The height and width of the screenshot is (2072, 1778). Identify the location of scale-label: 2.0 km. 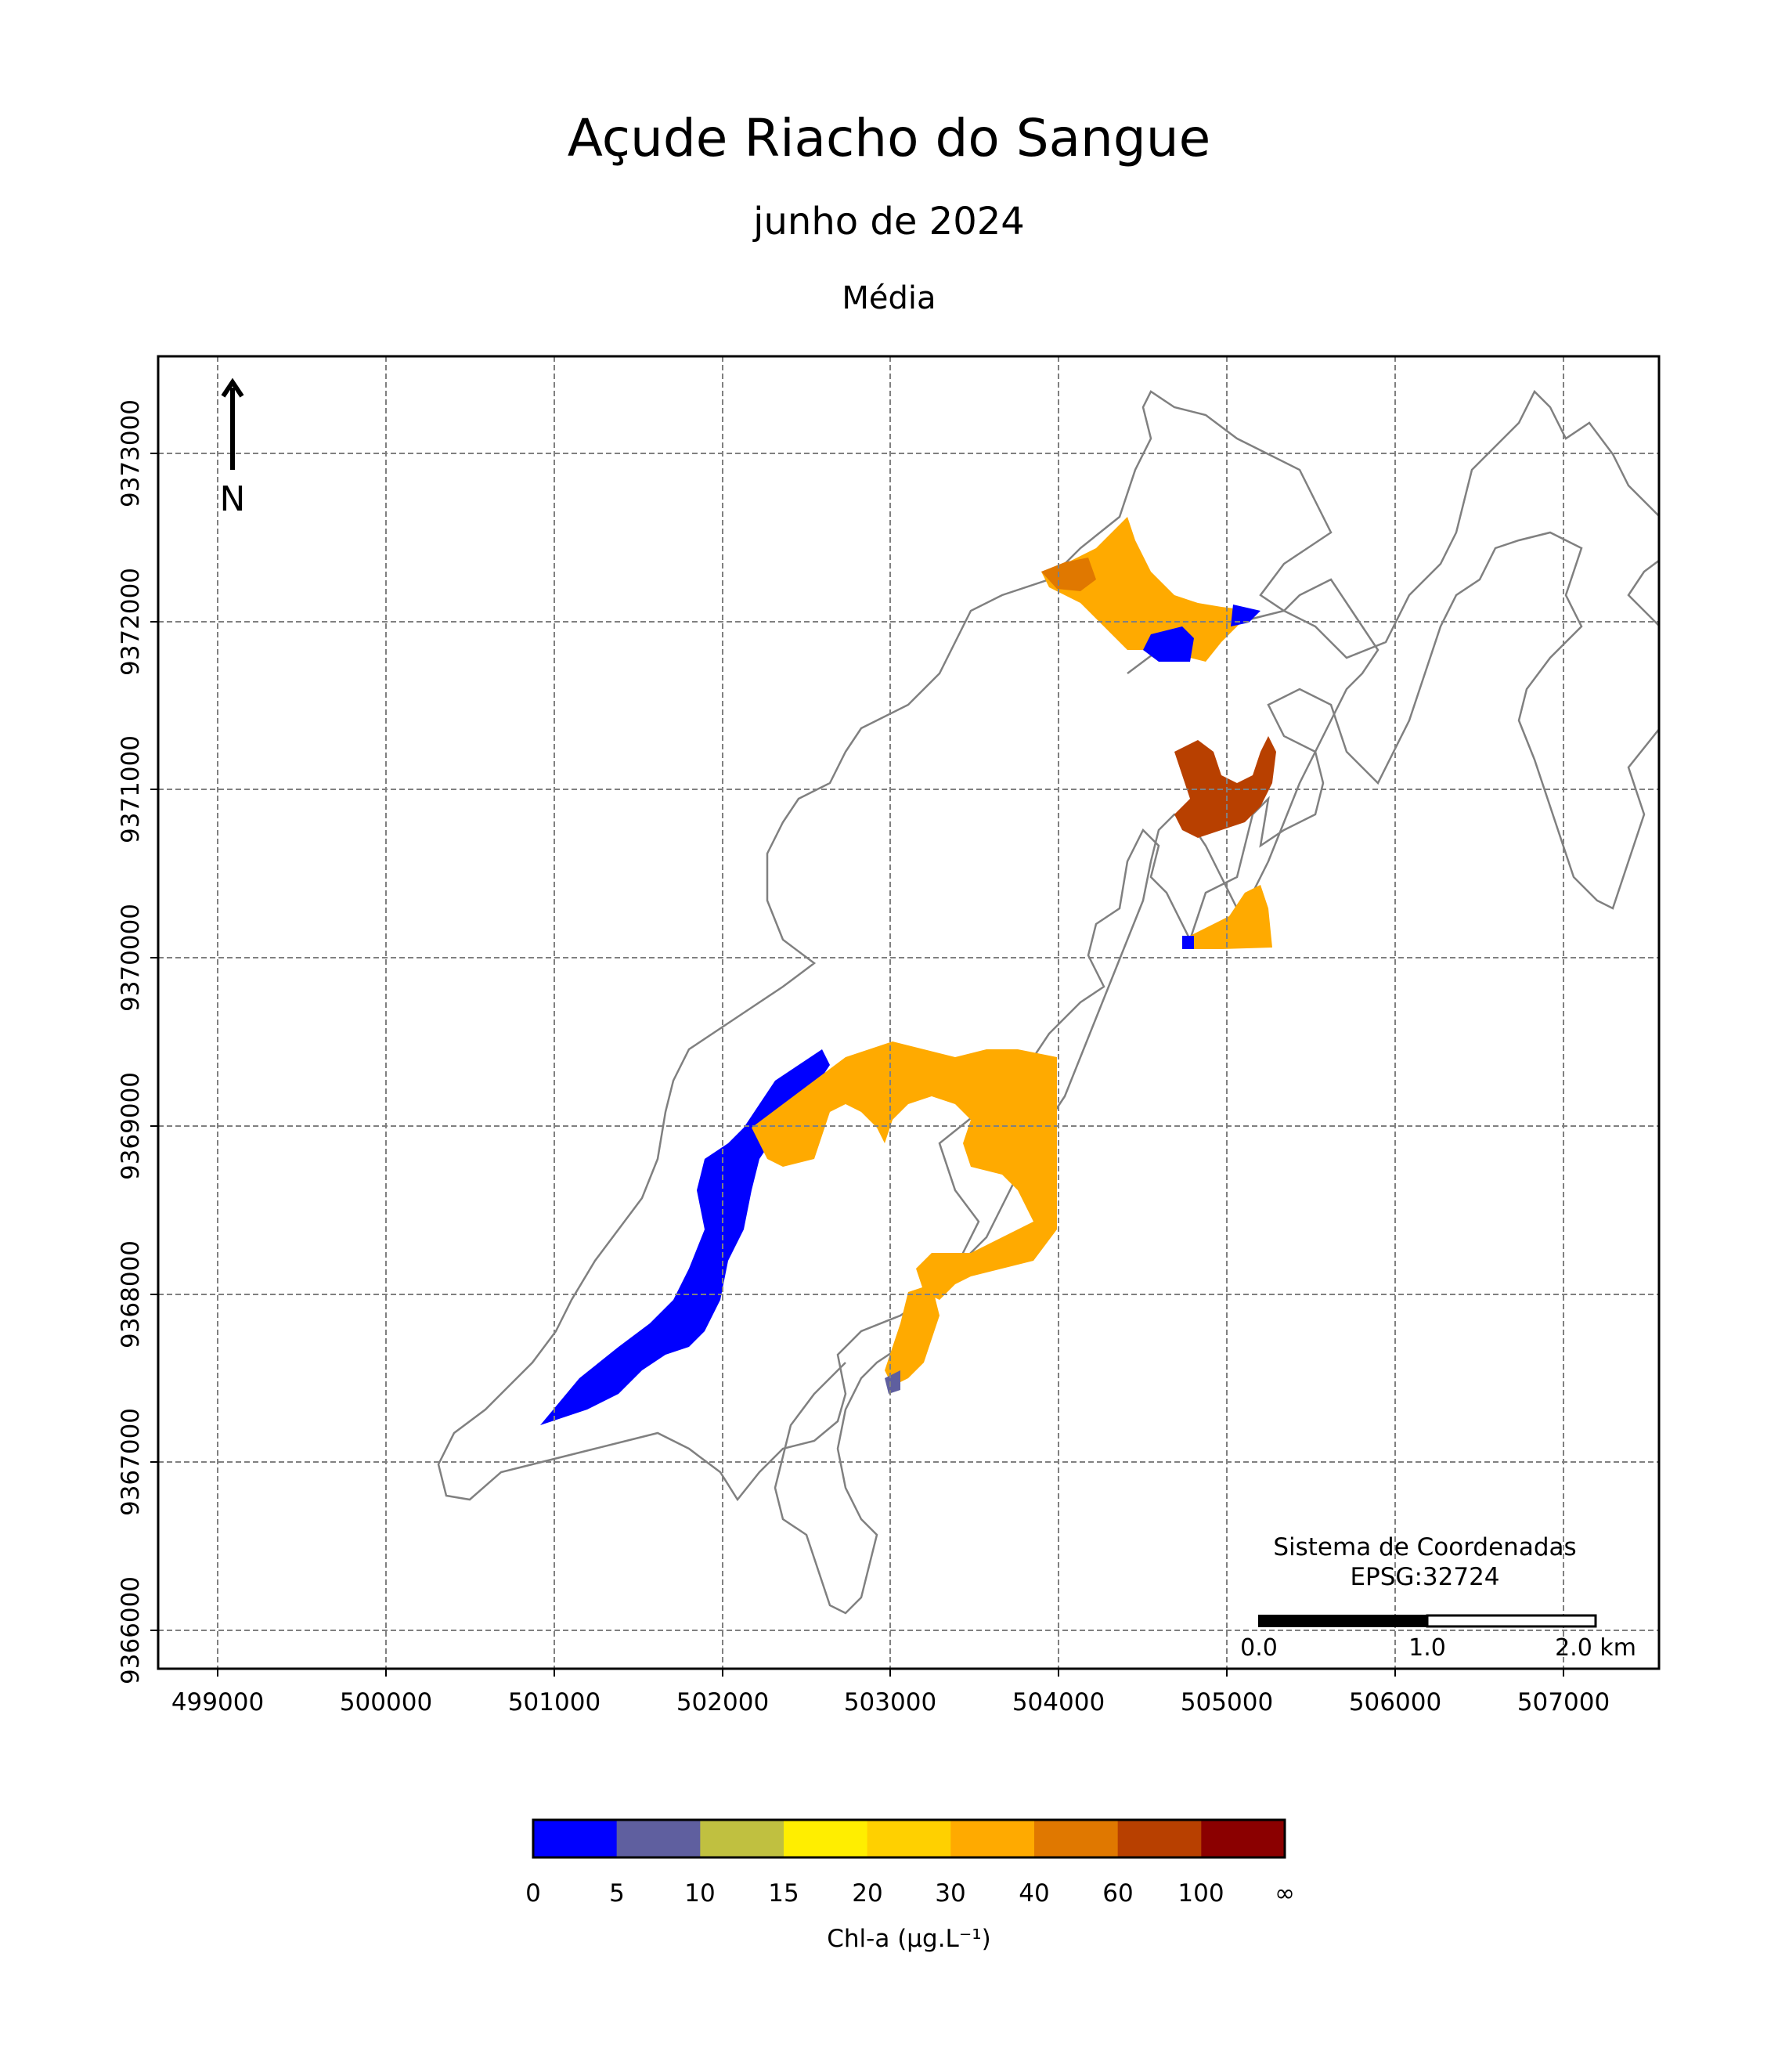
(1596, 1648).